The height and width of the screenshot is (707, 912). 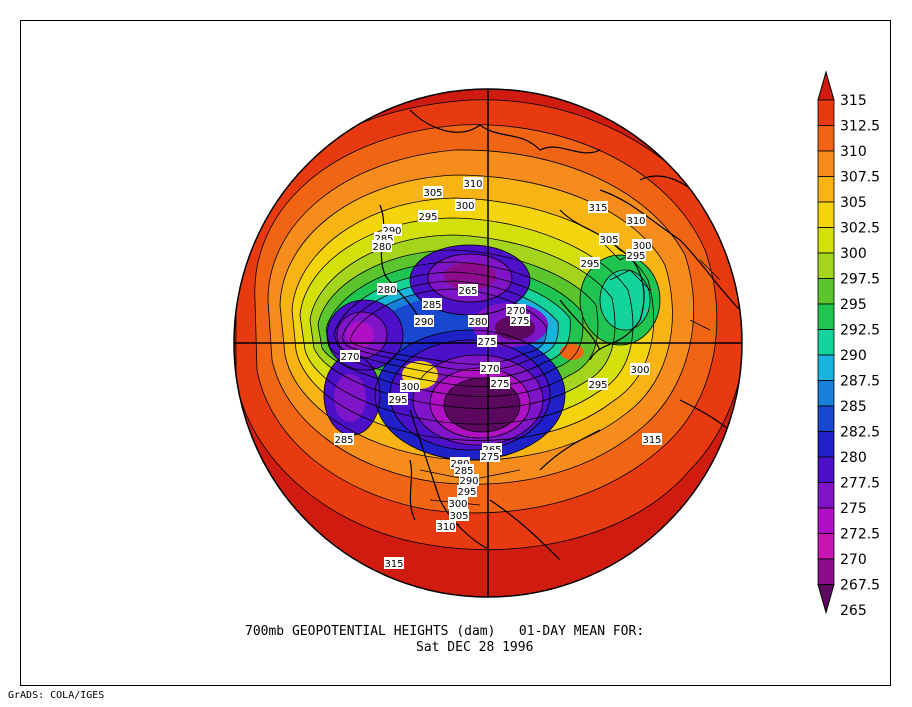 What do you see at coordinates (853, 152) in the screenshot?
I see `colorbar-tick-label: 310` at bounding box center [853, 152].